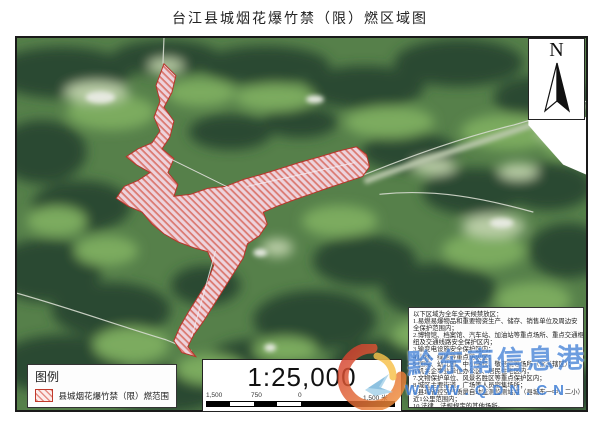  What do you see at coordinates (494, 364) in the screenshot?
I see `note-line: 5.医院、幼儿园、中小学校、敬老院等场所（含当辖区）；` at bounding box center [494, 364].